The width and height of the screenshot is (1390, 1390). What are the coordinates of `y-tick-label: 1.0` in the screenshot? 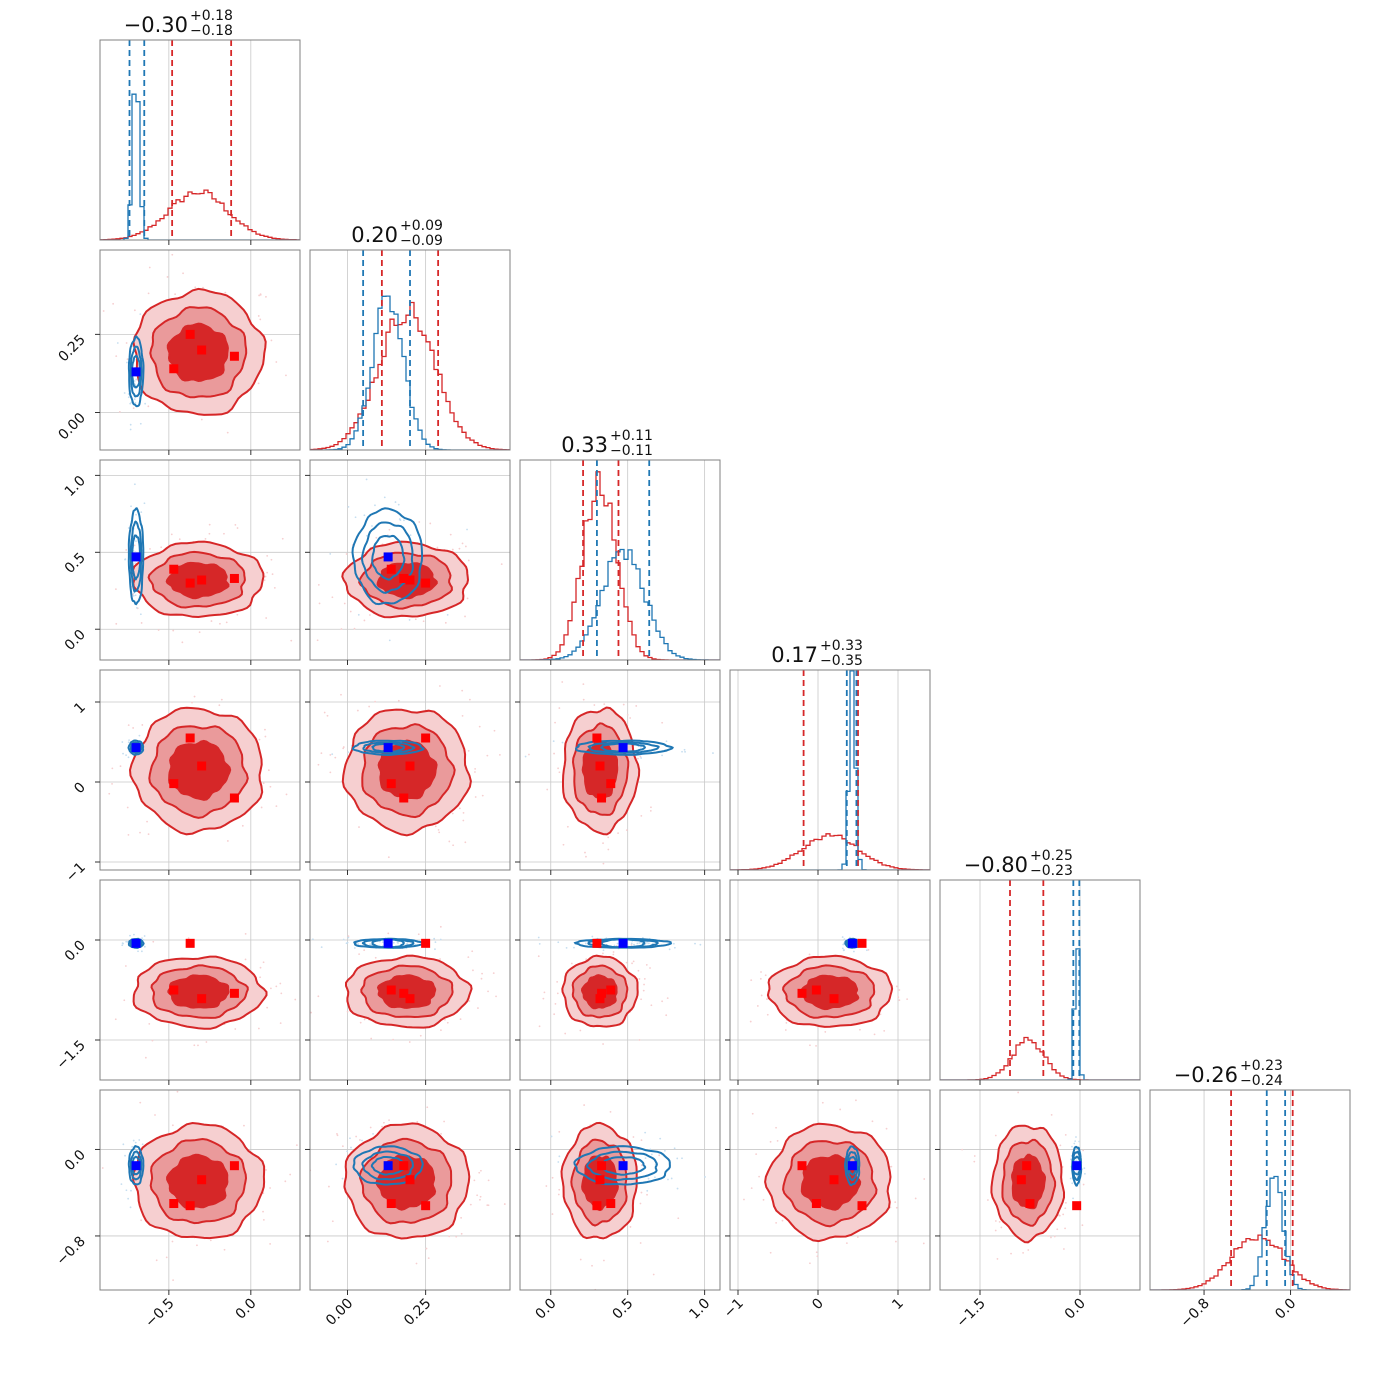 It's located at (75, 486).